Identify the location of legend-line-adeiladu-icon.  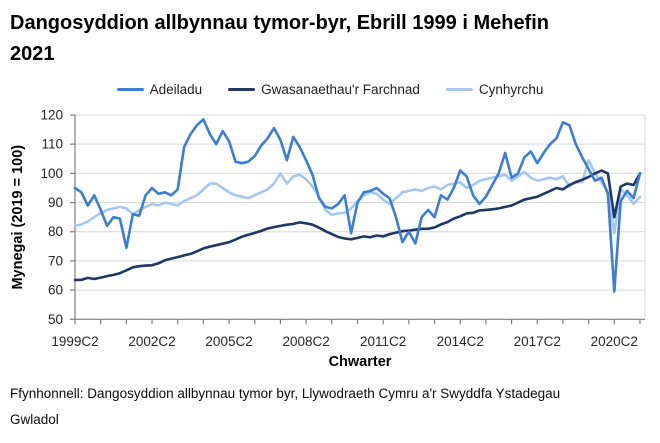
(130, 89).